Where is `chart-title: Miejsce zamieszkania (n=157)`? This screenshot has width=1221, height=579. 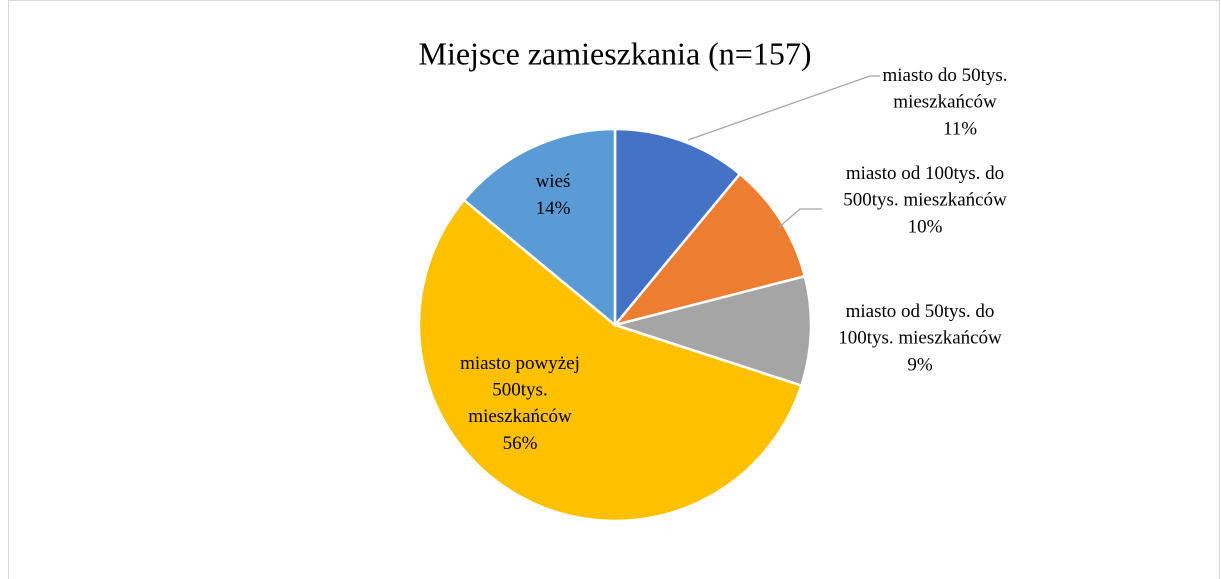 chart-title: Miejsce zamieszkania (n=157) is located at coordinates (615, 53).